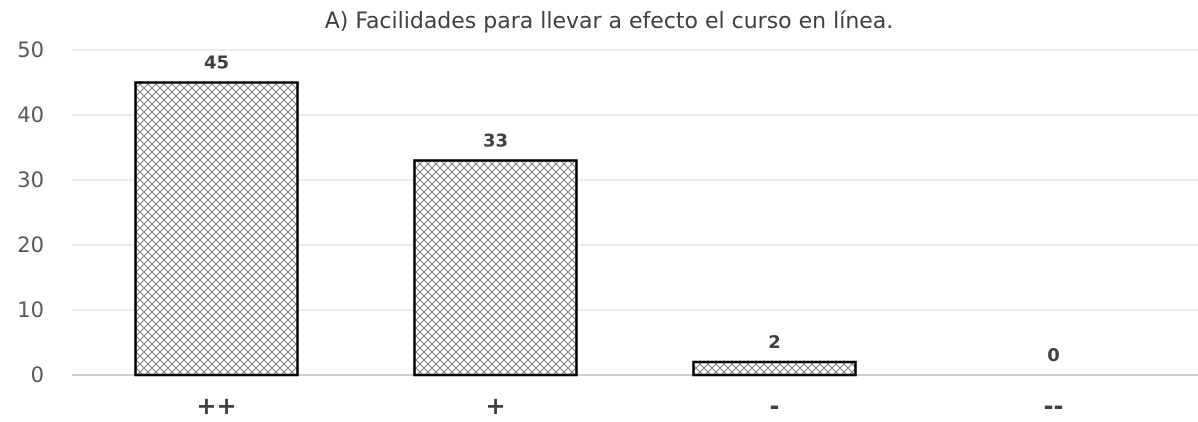 The image size is (1198, 422). What do you see at coordinates (775, 406) in the screenshot?
I see `x-tick-label: -` at bounding box center [775, 406].